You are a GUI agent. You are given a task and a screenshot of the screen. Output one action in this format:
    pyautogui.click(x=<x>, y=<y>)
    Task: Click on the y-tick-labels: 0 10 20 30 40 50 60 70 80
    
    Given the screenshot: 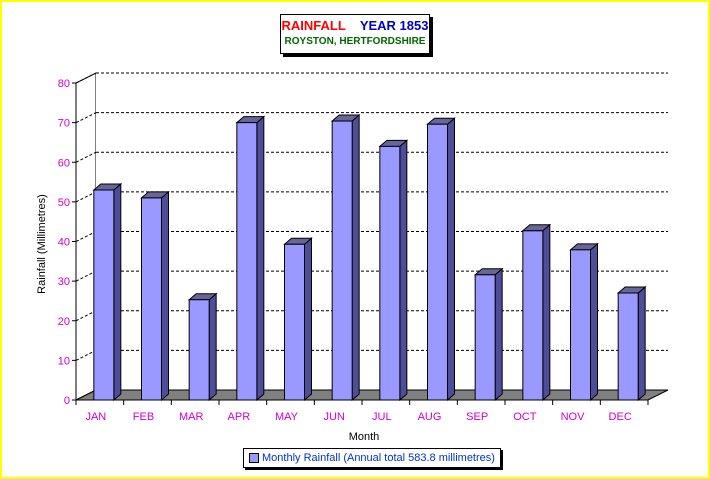 What is the action you would take?
    pyautogui.click(x=67, y=242)
    